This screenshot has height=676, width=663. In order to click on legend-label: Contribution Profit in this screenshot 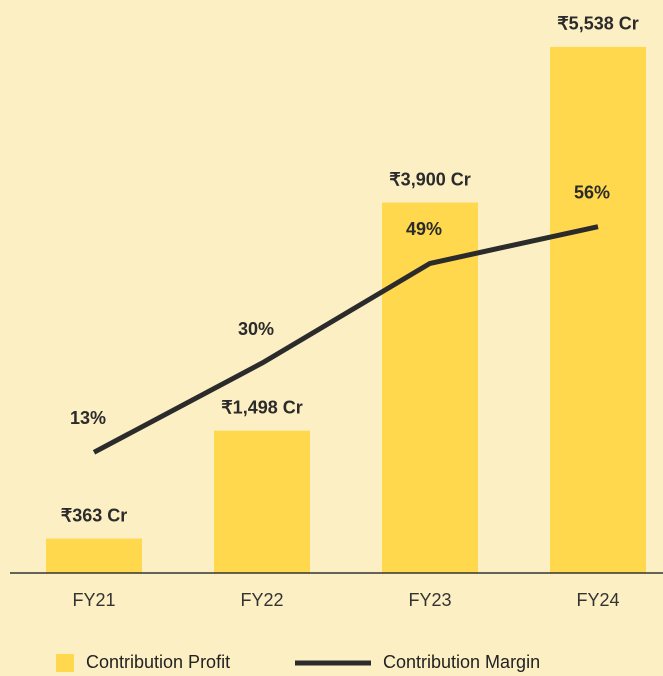, I will do `click(158, 662)`.